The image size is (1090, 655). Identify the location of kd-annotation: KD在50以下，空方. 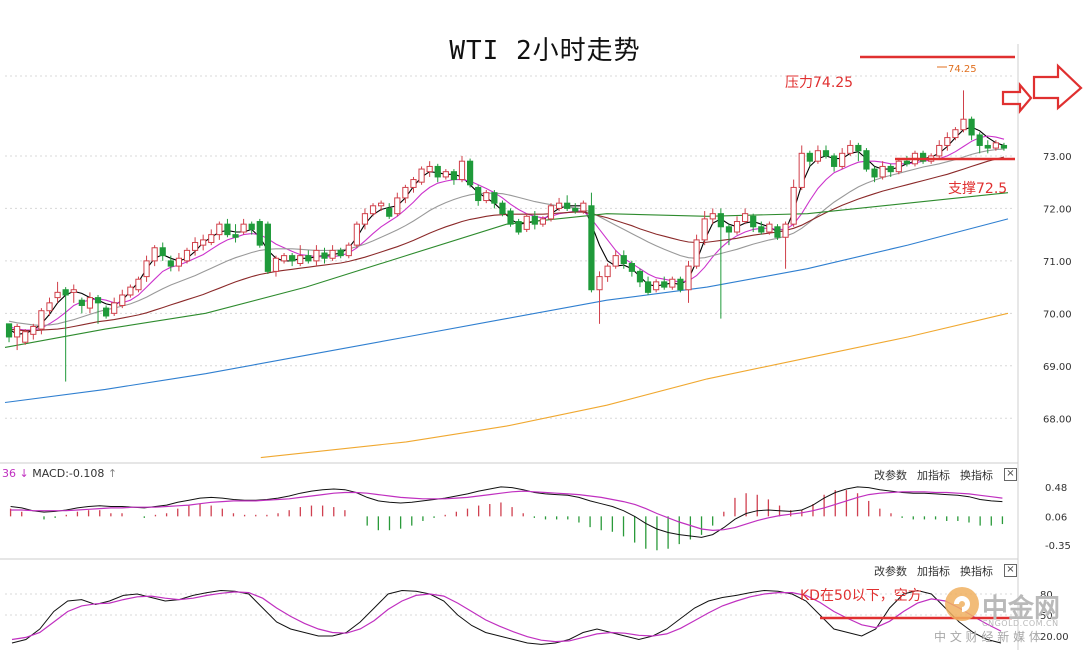
(861, 596).